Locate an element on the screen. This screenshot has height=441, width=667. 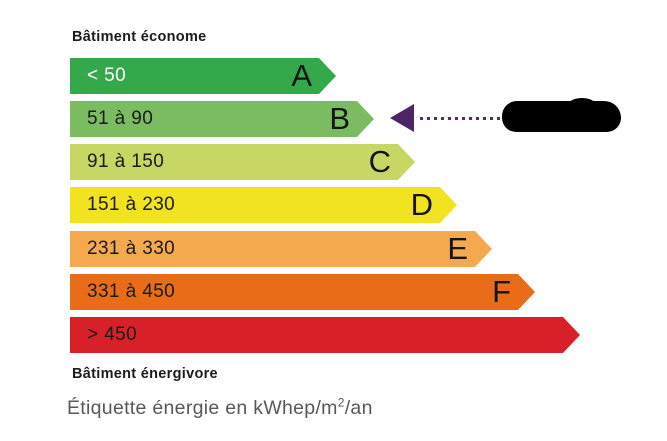
economical-building-label: Bâtiment économe is located at coordinates (139, 37).